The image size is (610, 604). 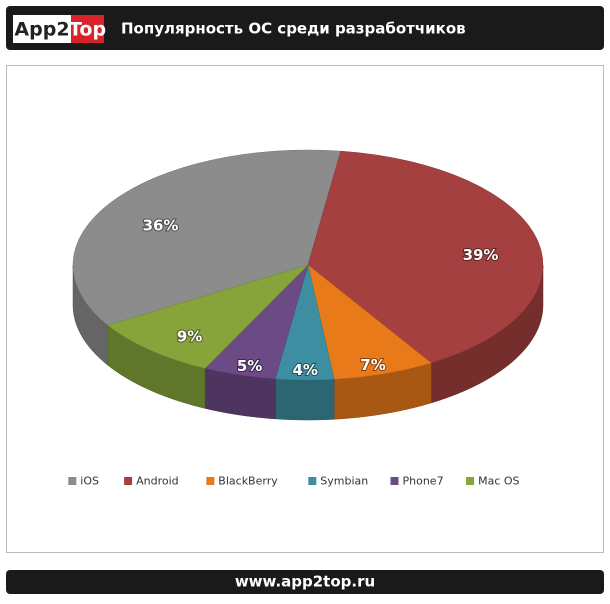 I want to click on footer-url: www.app2top.ru, so click(x=305, y=582).